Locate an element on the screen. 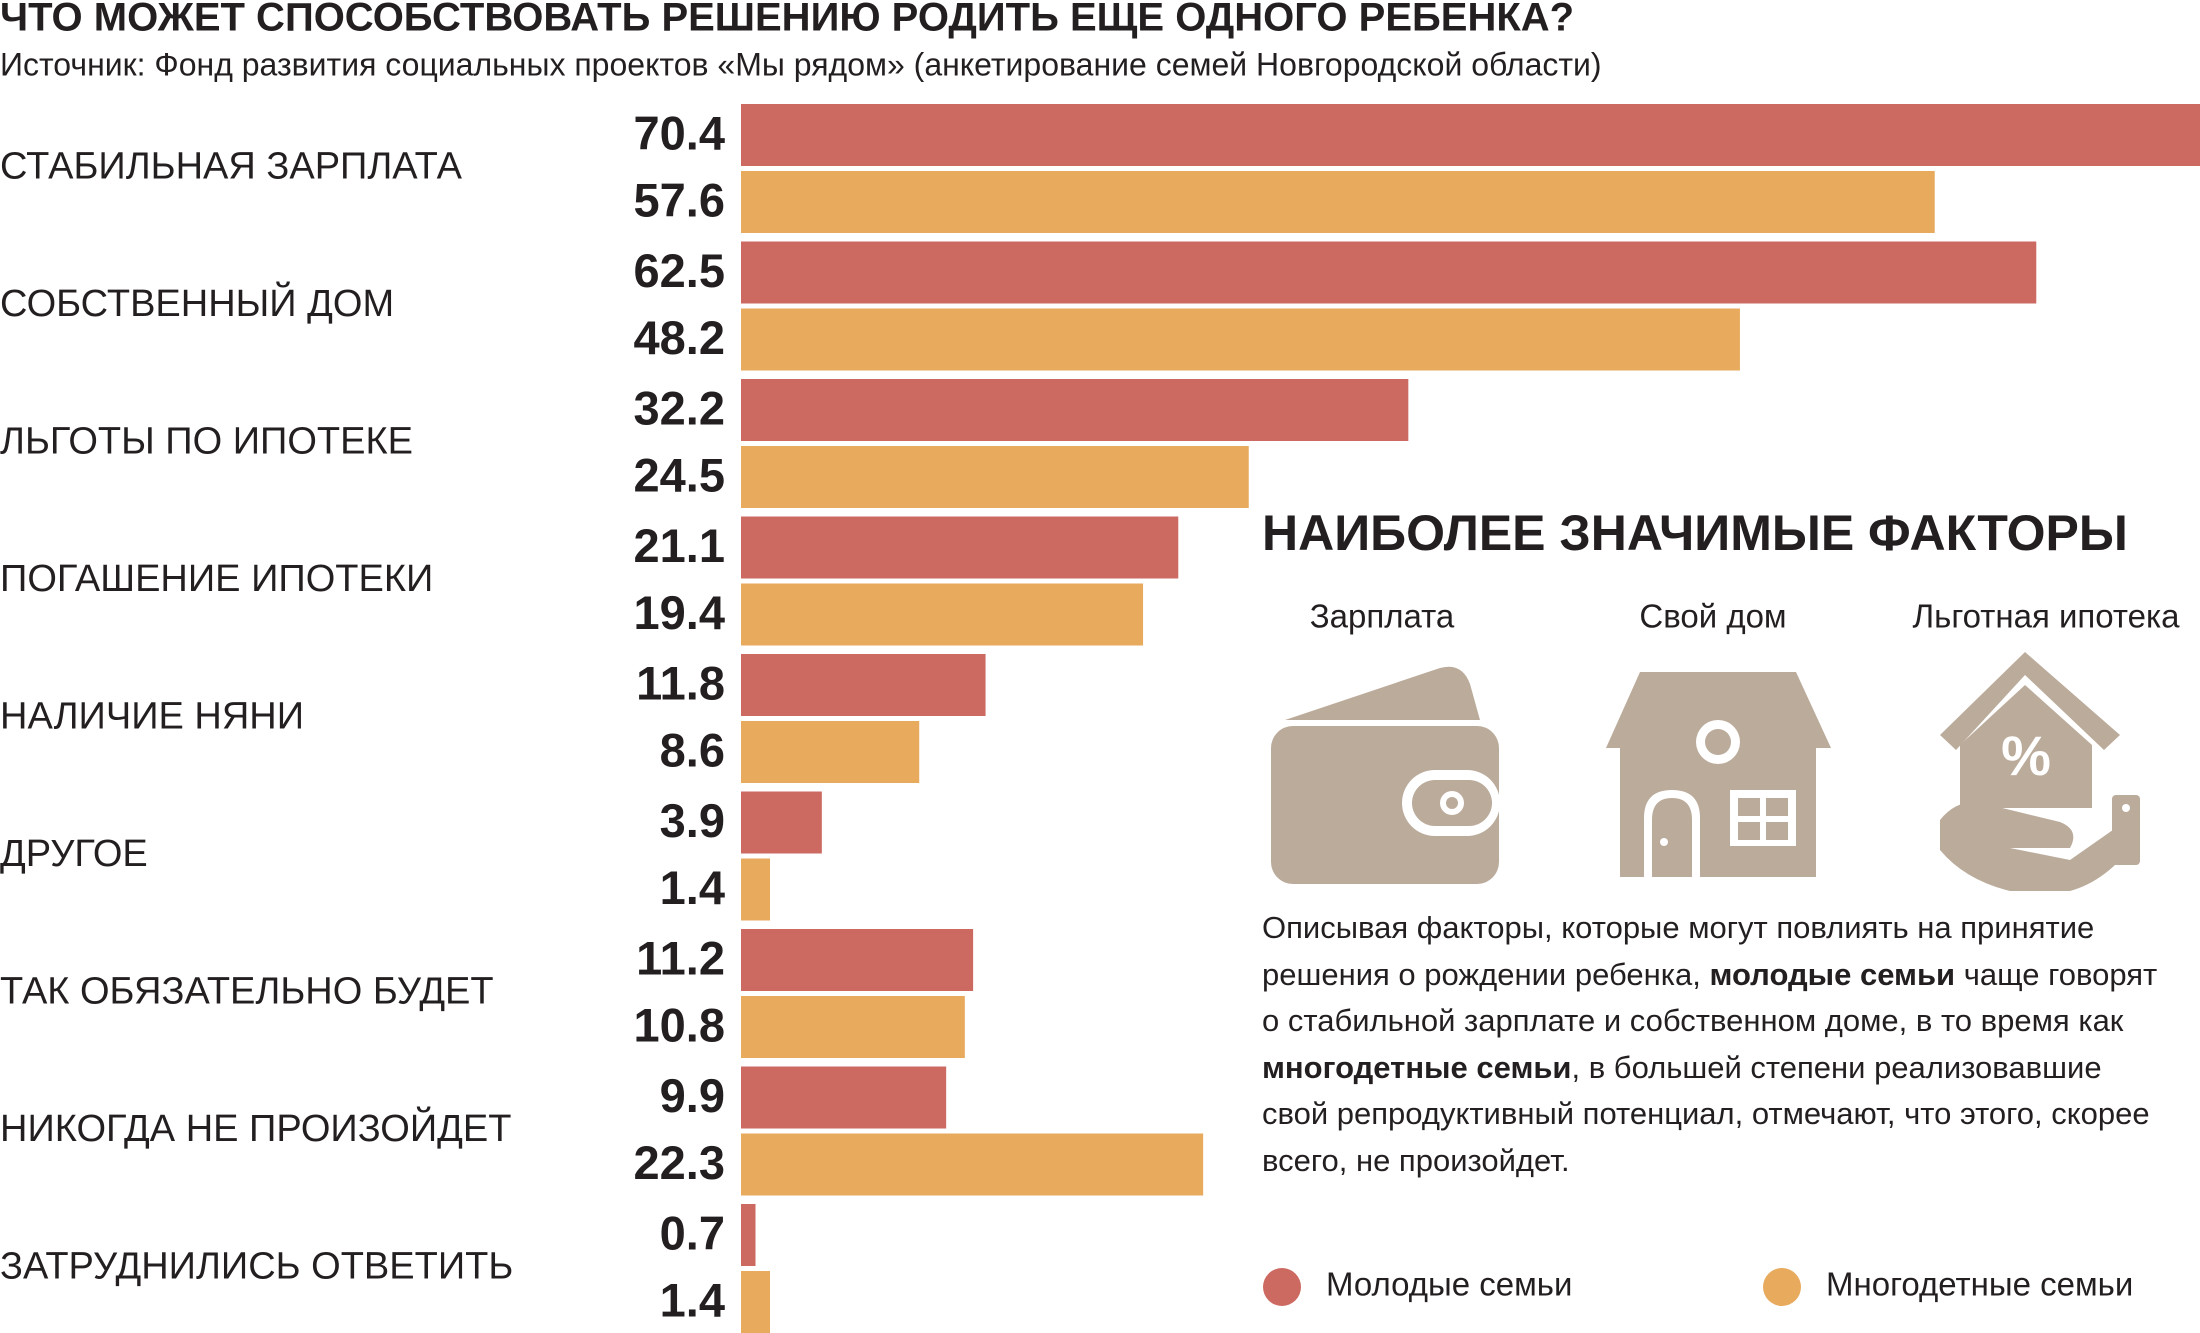  value-label: 70.4 is located at coordinates (679, 132).